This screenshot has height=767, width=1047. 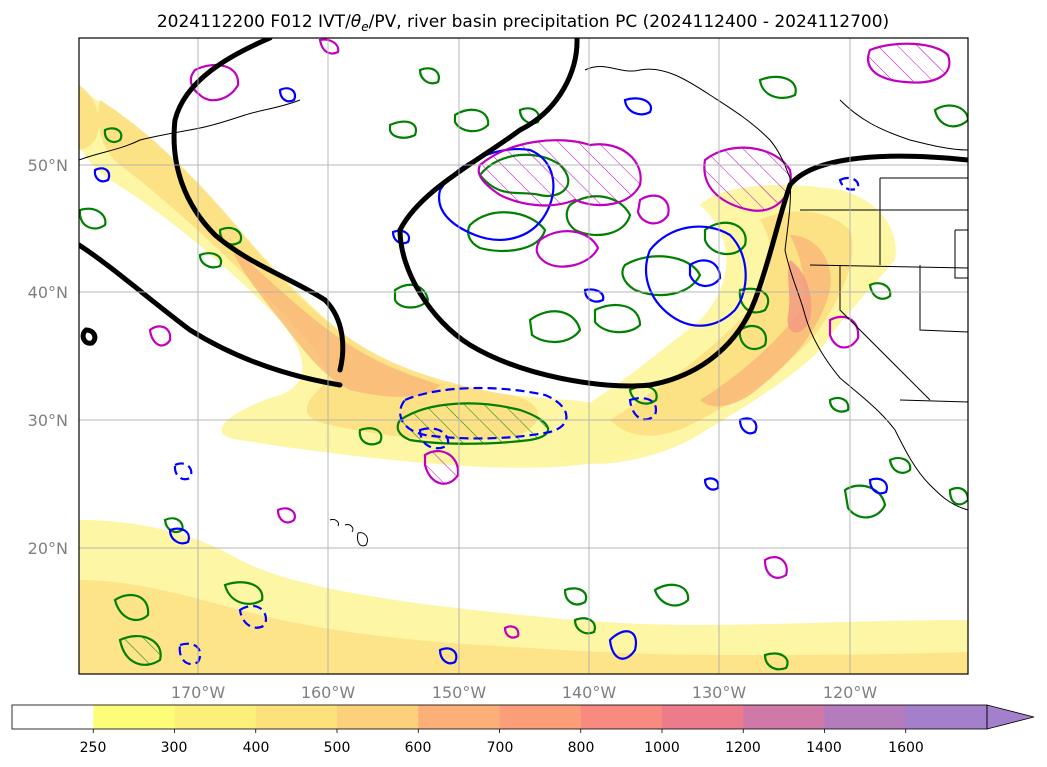 What do you see at coordinates (198, 692) in the screenshot?
I see `lon-label-170: 170°W` at bounding box center [198, 692].